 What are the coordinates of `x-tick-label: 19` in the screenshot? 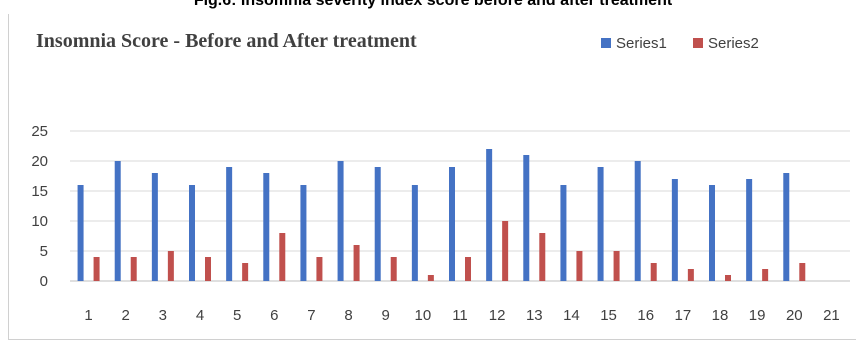 It's located at (757, 315).